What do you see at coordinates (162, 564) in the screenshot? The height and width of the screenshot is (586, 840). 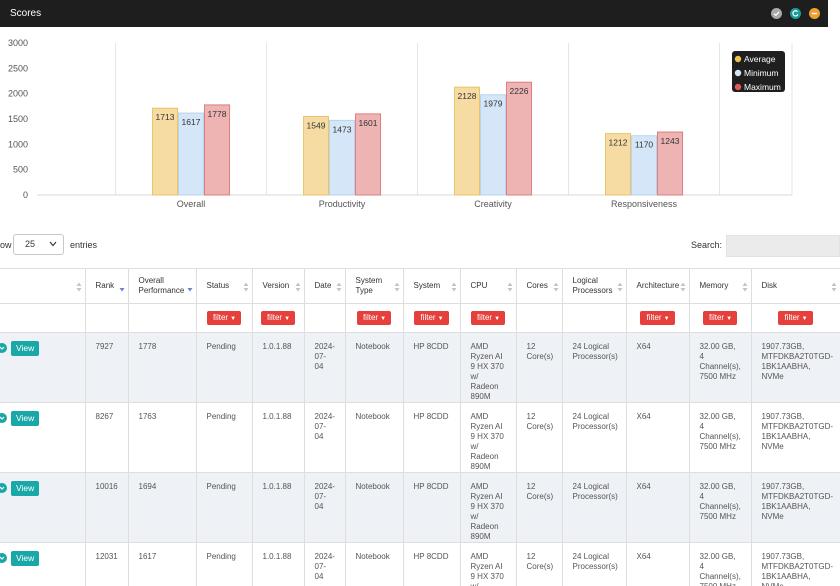 I see `table-cell: 1617` at bounding box center [162, 564].